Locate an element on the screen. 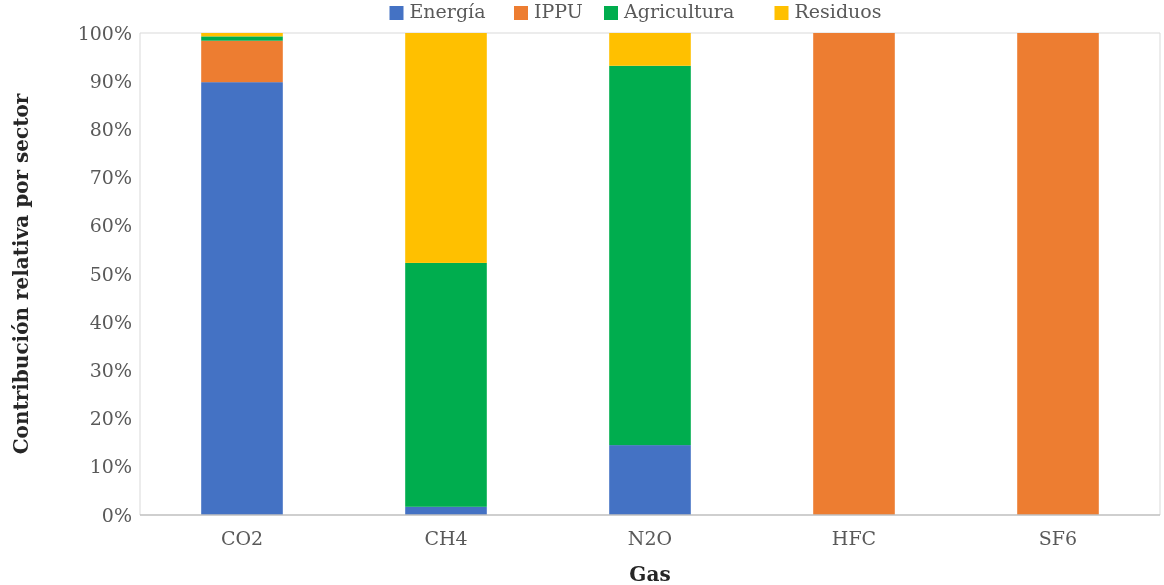 The width and height of the screenshot is (1164, 585). legend-label: Agricultura is located at coordinates (679, 11).